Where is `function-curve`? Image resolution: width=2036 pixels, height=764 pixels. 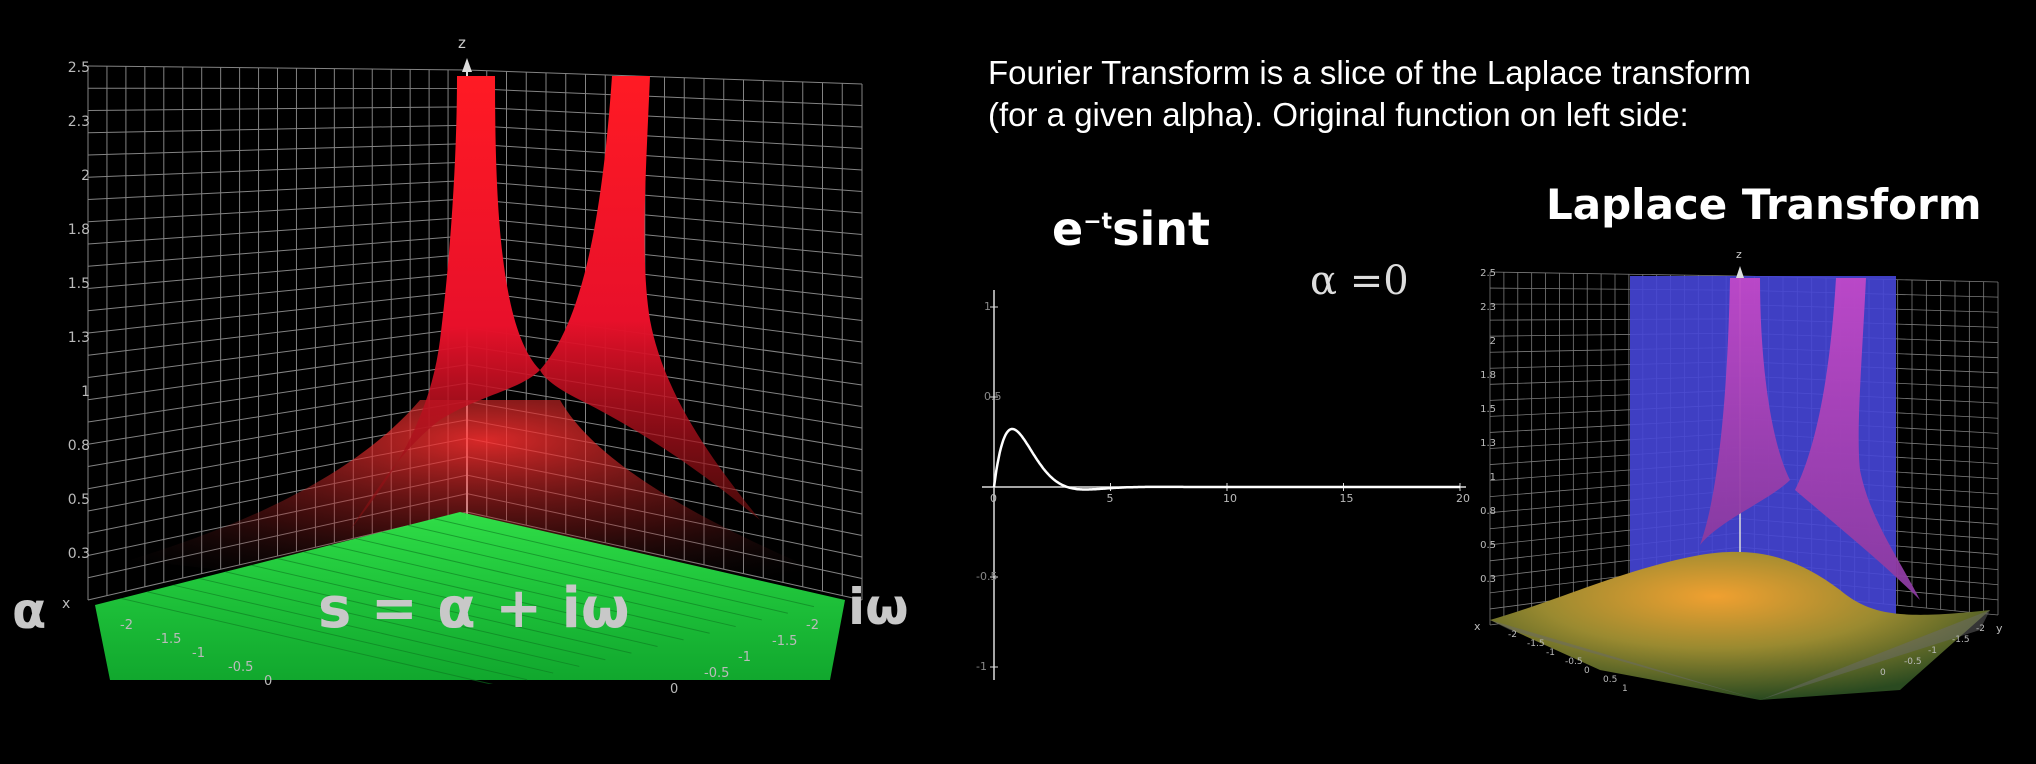
function-curve is located at coordinates (1226, 459).